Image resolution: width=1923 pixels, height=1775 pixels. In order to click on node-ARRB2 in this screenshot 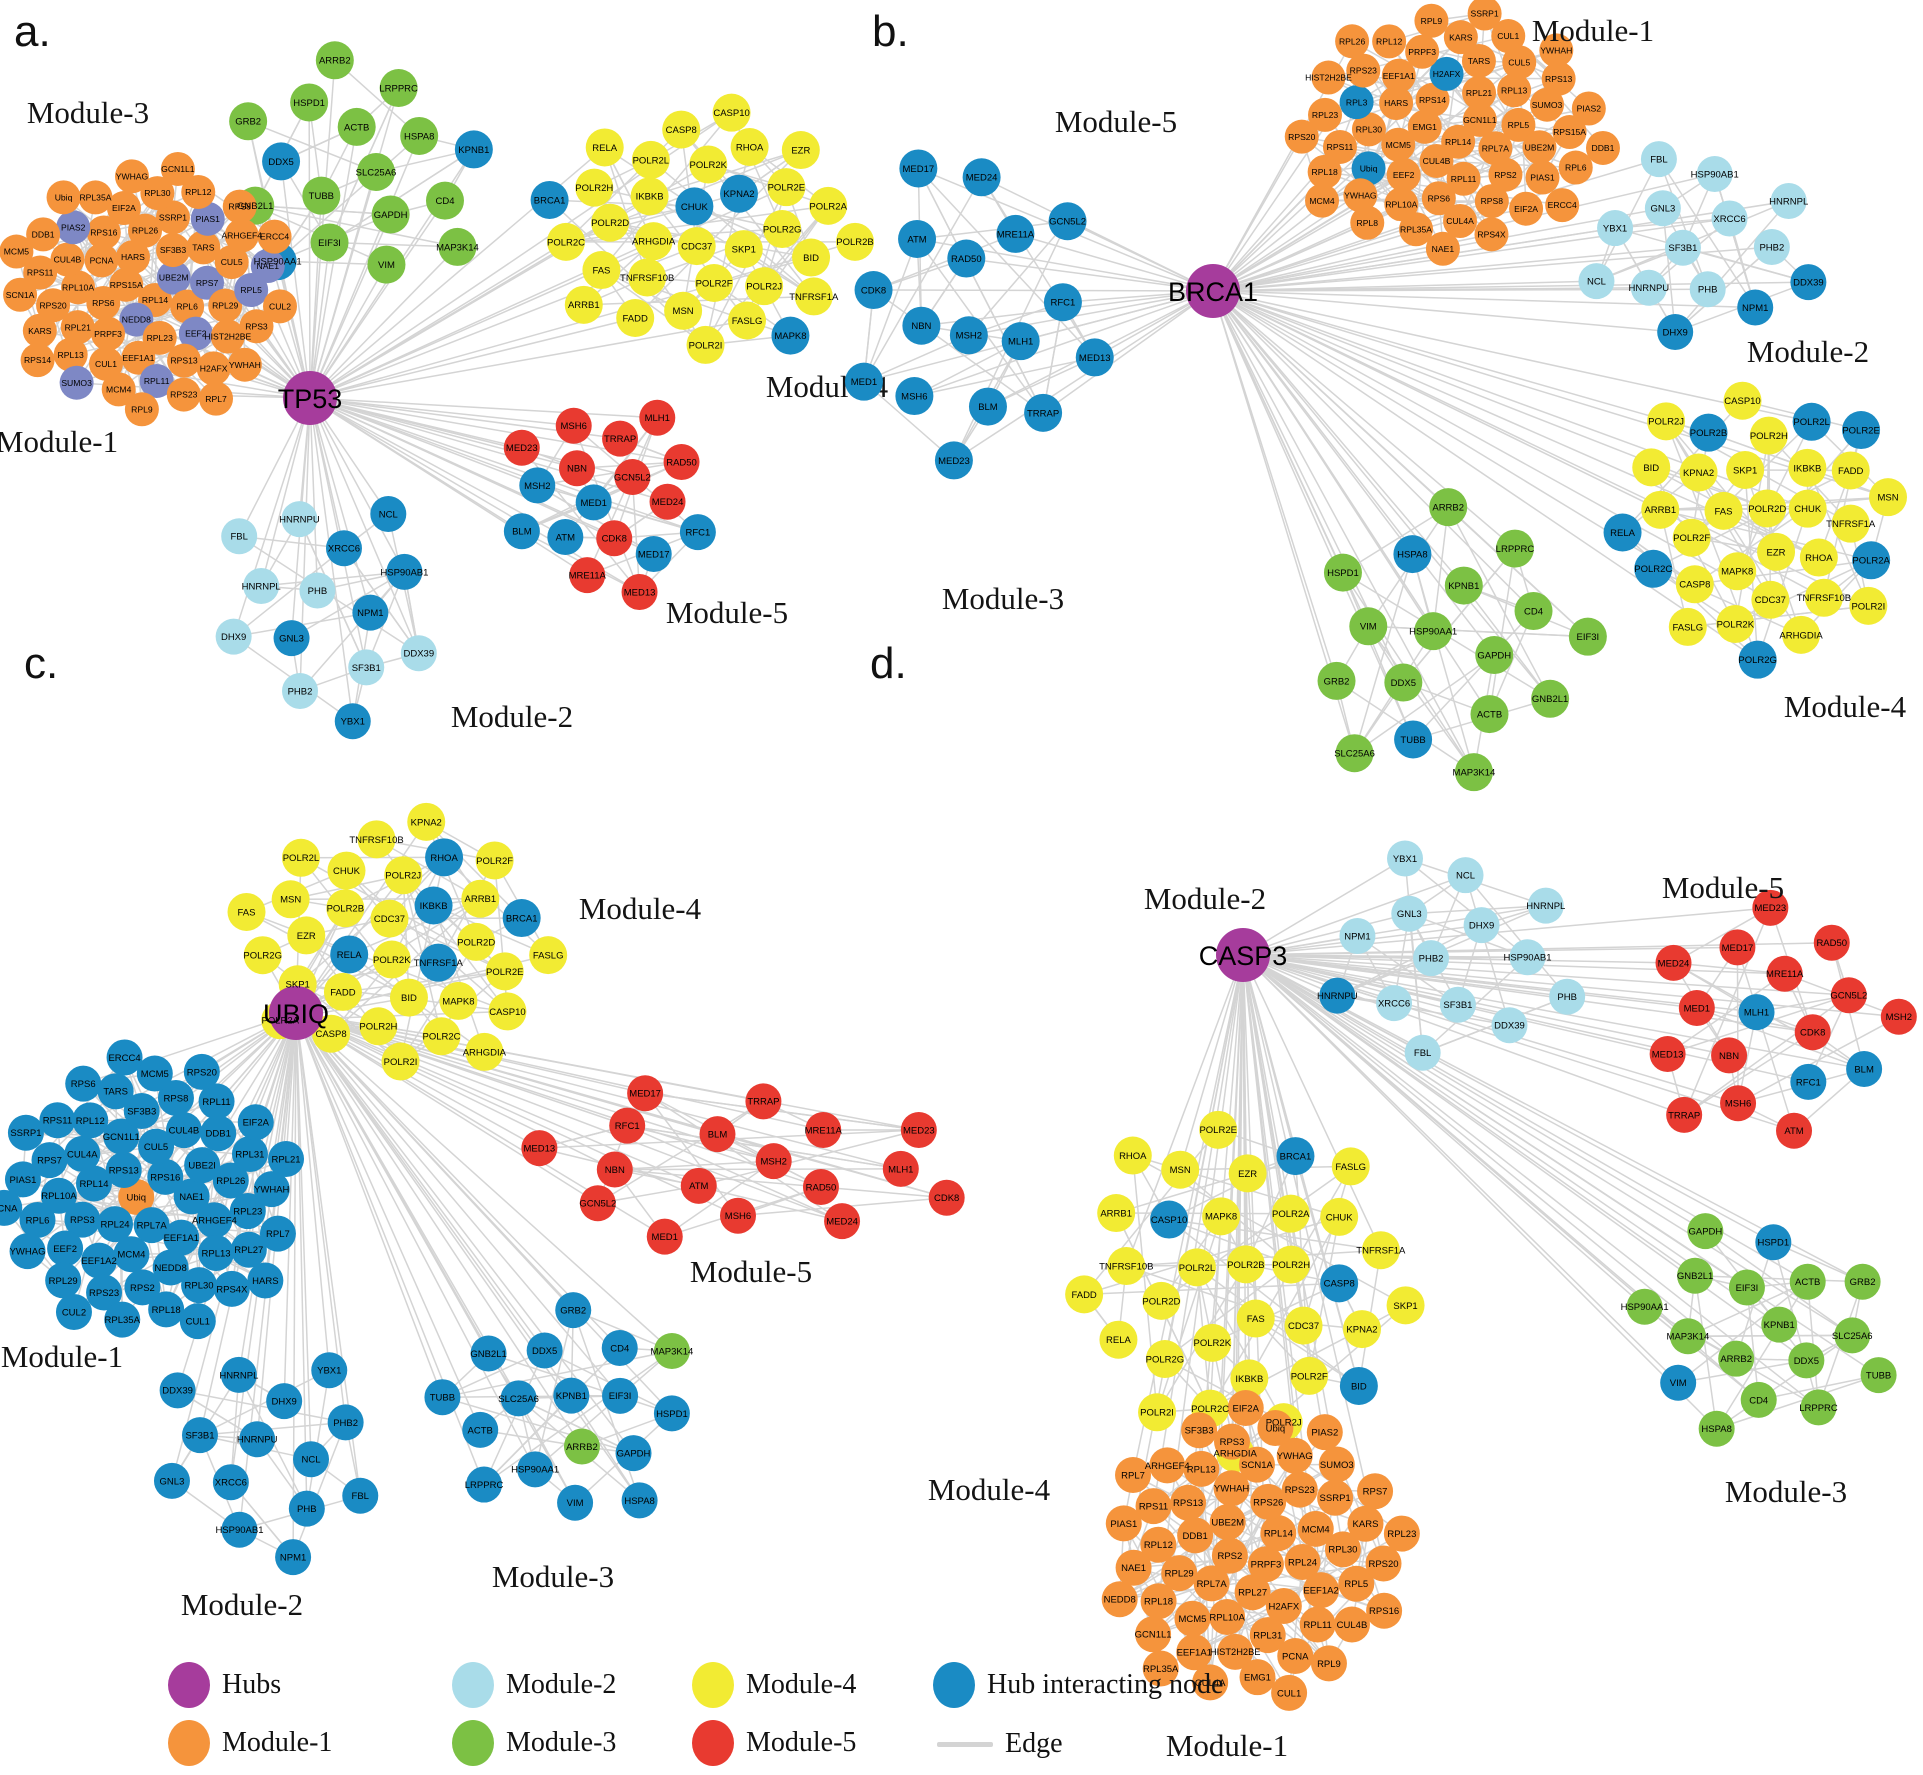, I will do `click(581, 1446)`.